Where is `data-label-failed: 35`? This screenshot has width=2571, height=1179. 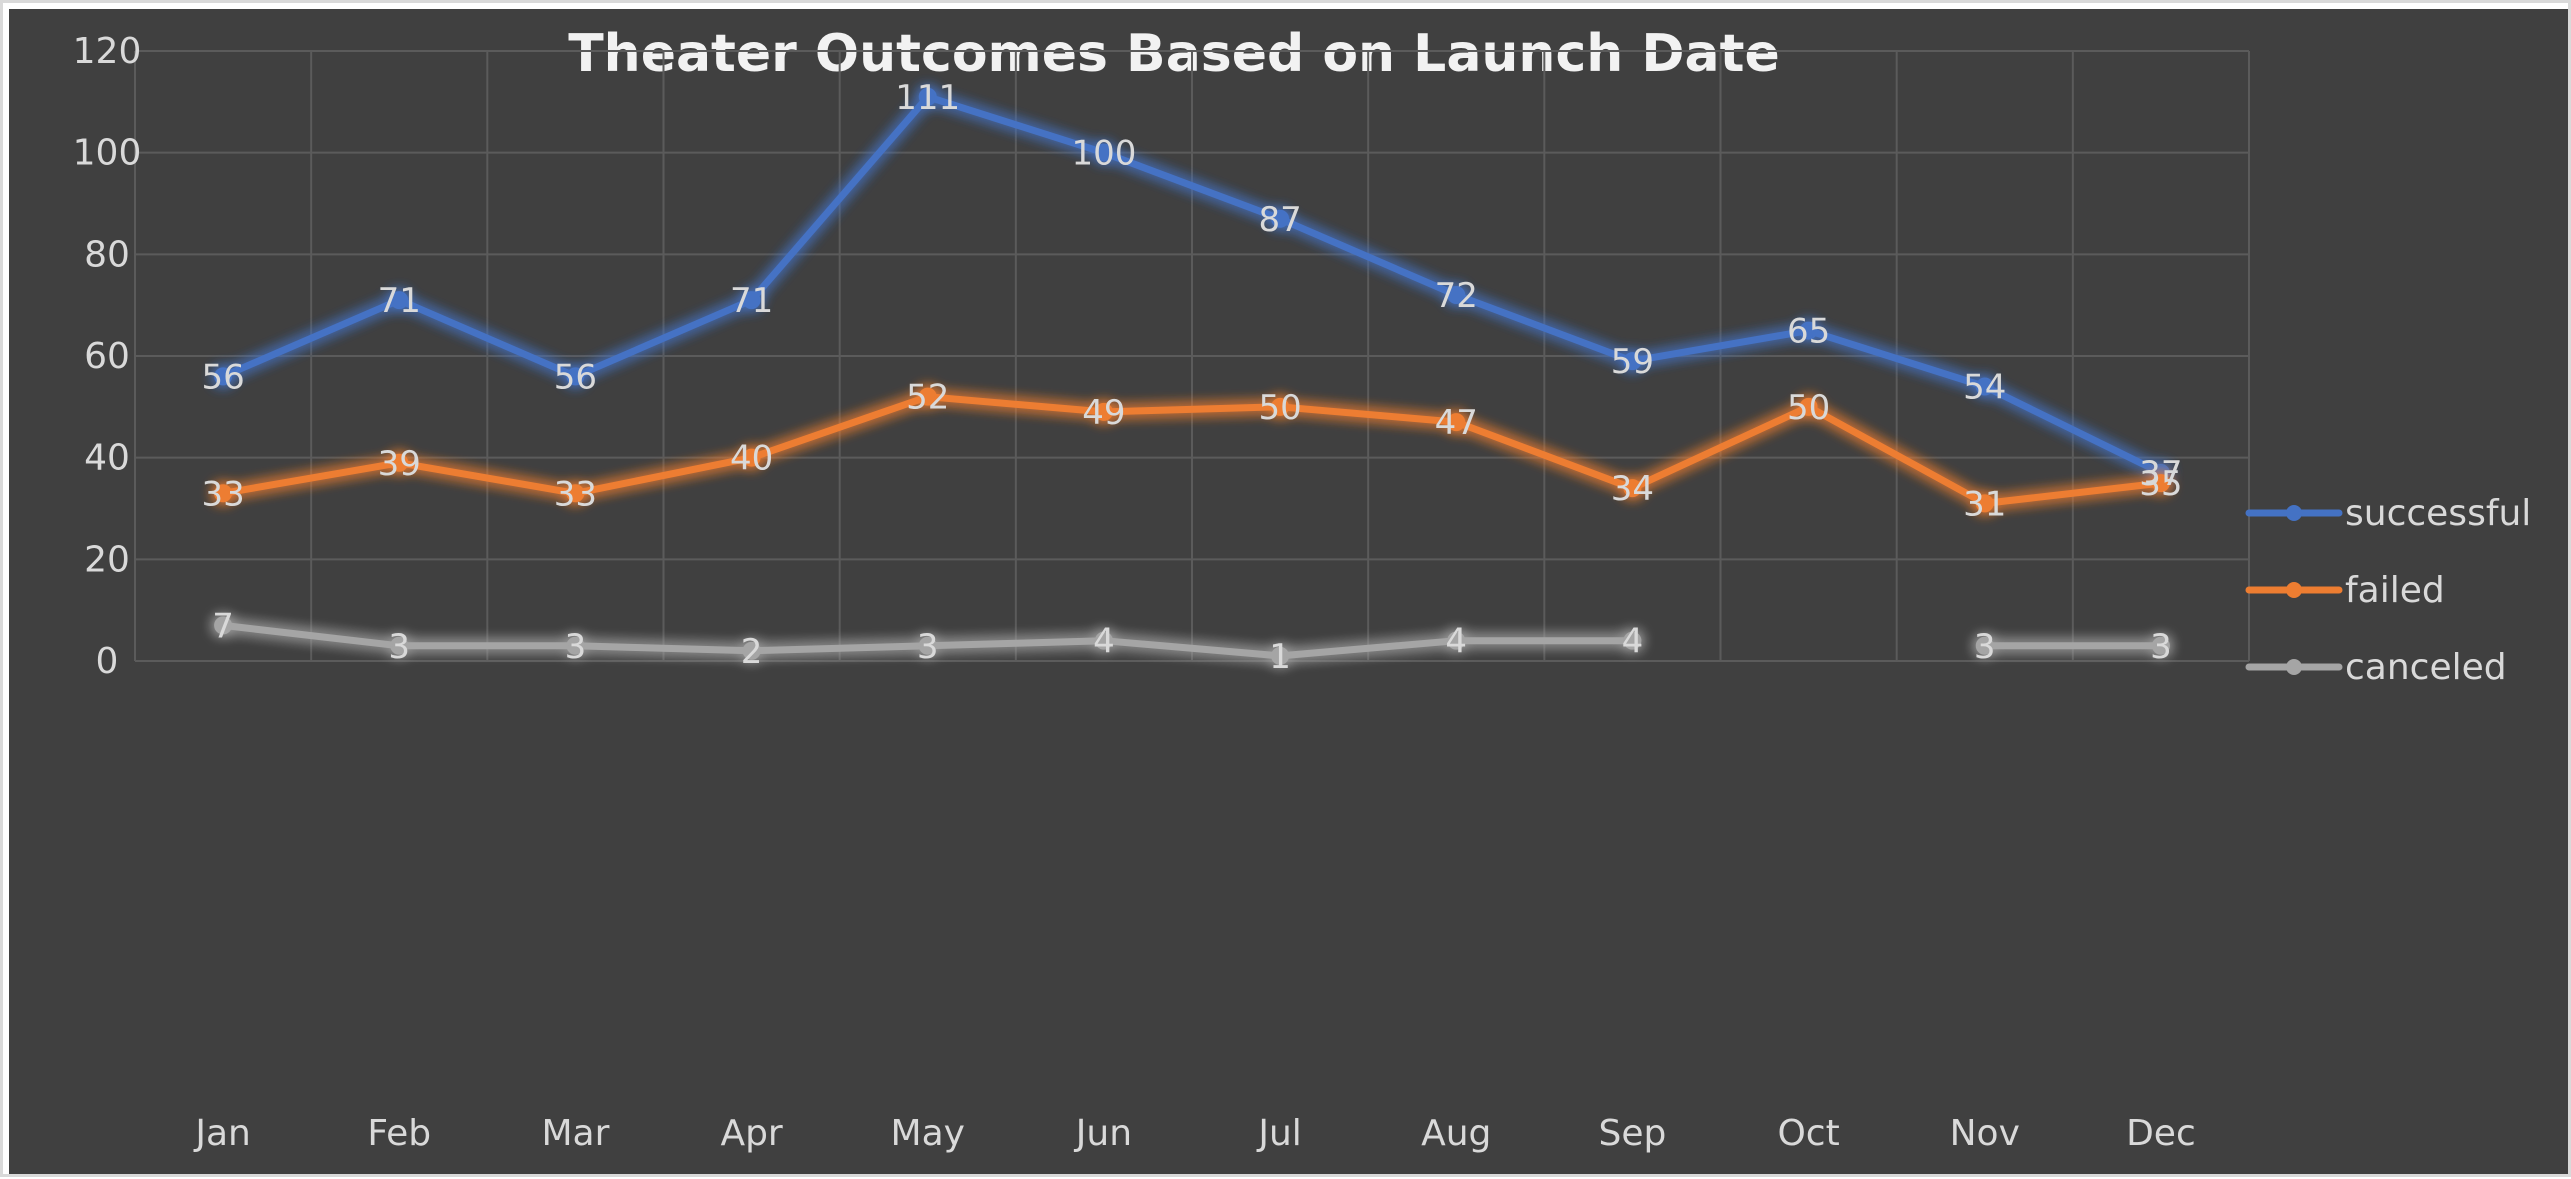 data-label-failed: 35 is located at coordinates (2160, 484).